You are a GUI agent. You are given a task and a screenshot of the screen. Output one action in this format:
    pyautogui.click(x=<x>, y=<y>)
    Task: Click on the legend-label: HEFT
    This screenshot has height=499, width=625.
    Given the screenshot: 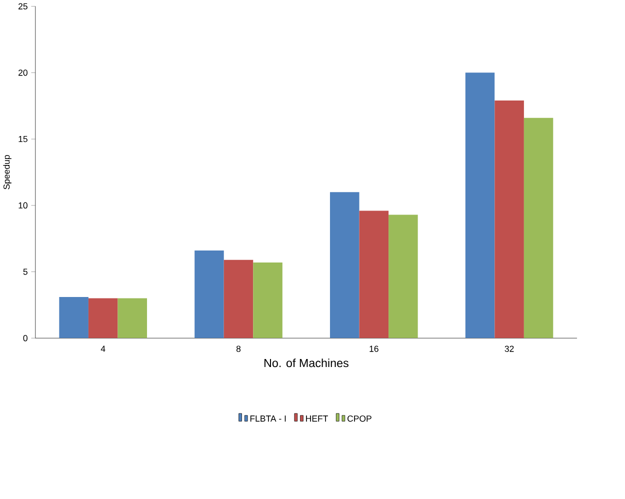 What is the action you would take?
    pyautogui.click(x=317, y=419)
    